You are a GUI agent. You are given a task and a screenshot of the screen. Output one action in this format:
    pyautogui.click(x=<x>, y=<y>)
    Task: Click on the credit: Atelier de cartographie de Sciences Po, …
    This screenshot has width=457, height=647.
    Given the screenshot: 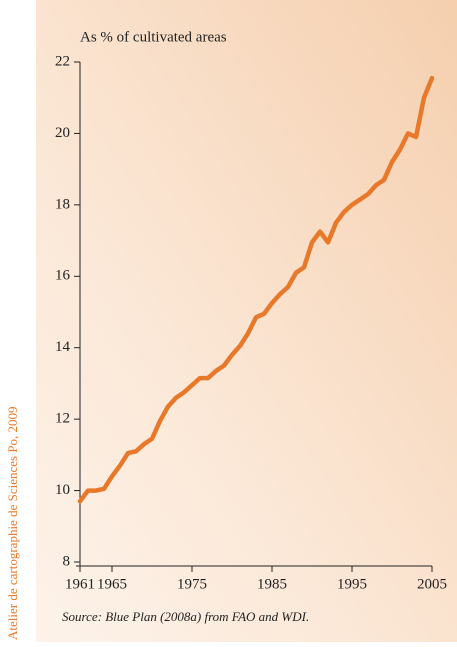 What is the action you would take?
    pyautogui.click(x=12, y=523)
    